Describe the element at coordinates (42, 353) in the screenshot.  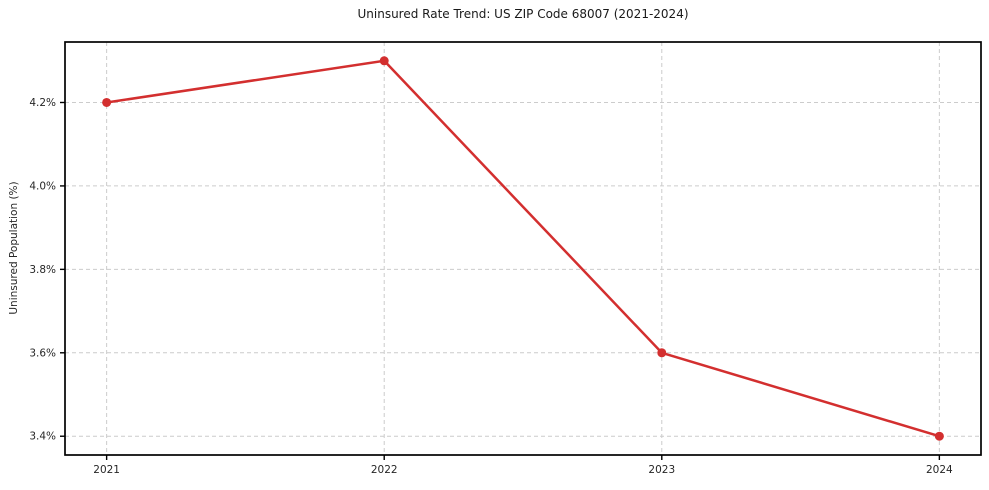
I see `y-tick-label: 3.6%` at that location.